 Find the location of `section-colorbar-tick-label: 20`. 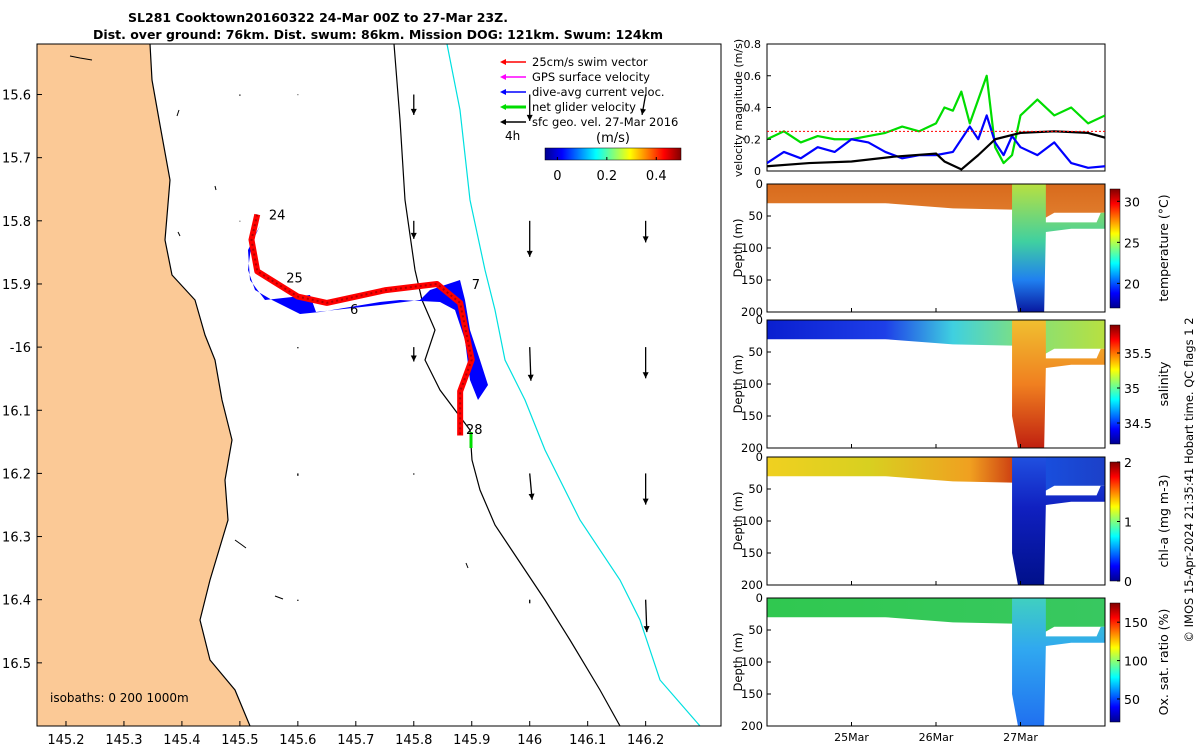

section-colorbar-tick-label: 20 is located at coordinates (1132, 283).